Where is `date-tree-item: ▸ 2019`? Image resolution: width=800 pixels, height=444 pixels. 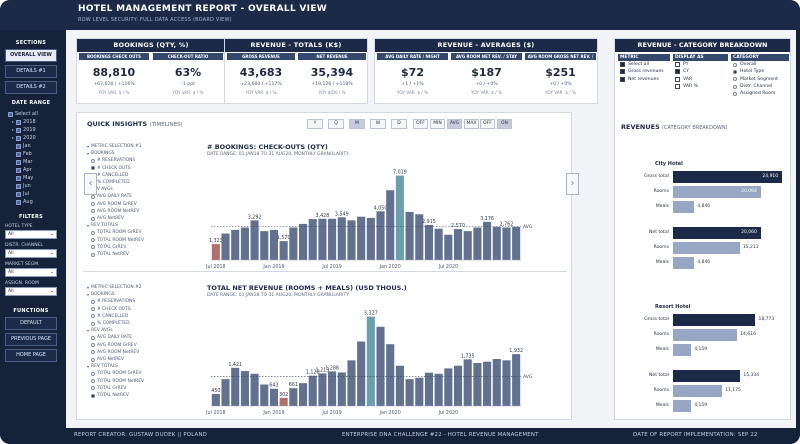
date-tree-item: ▸ 2019 is located at coordinates (35, 130).